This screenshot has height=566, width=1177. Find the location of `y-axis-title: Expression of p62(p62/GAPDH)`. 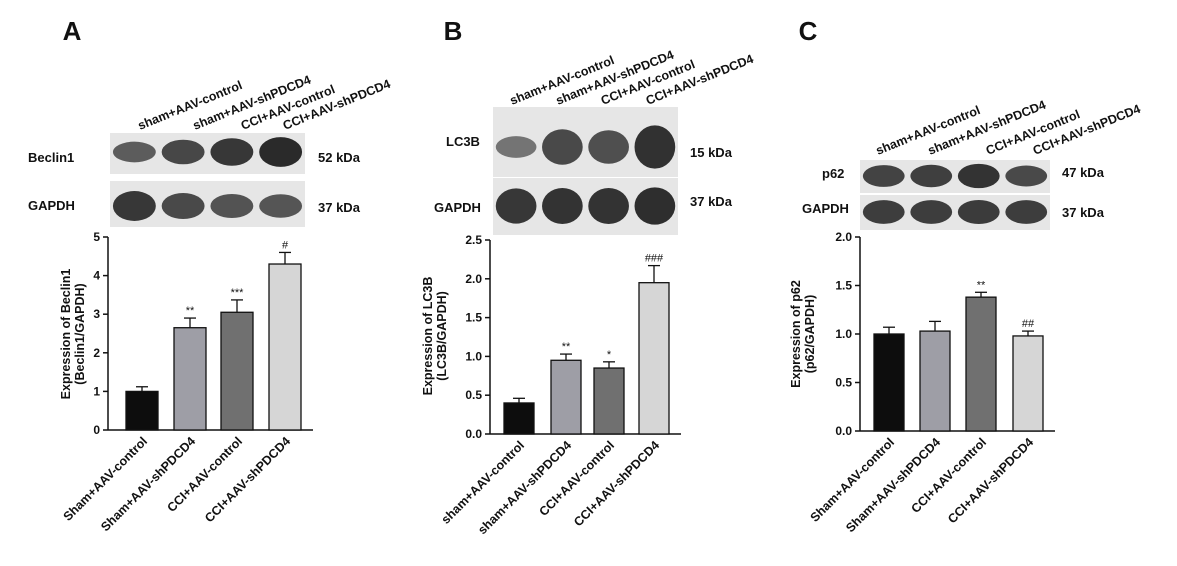

y-axis-title: Expression of p62(p62/GAPDH) is located at coordinates (803, 334).